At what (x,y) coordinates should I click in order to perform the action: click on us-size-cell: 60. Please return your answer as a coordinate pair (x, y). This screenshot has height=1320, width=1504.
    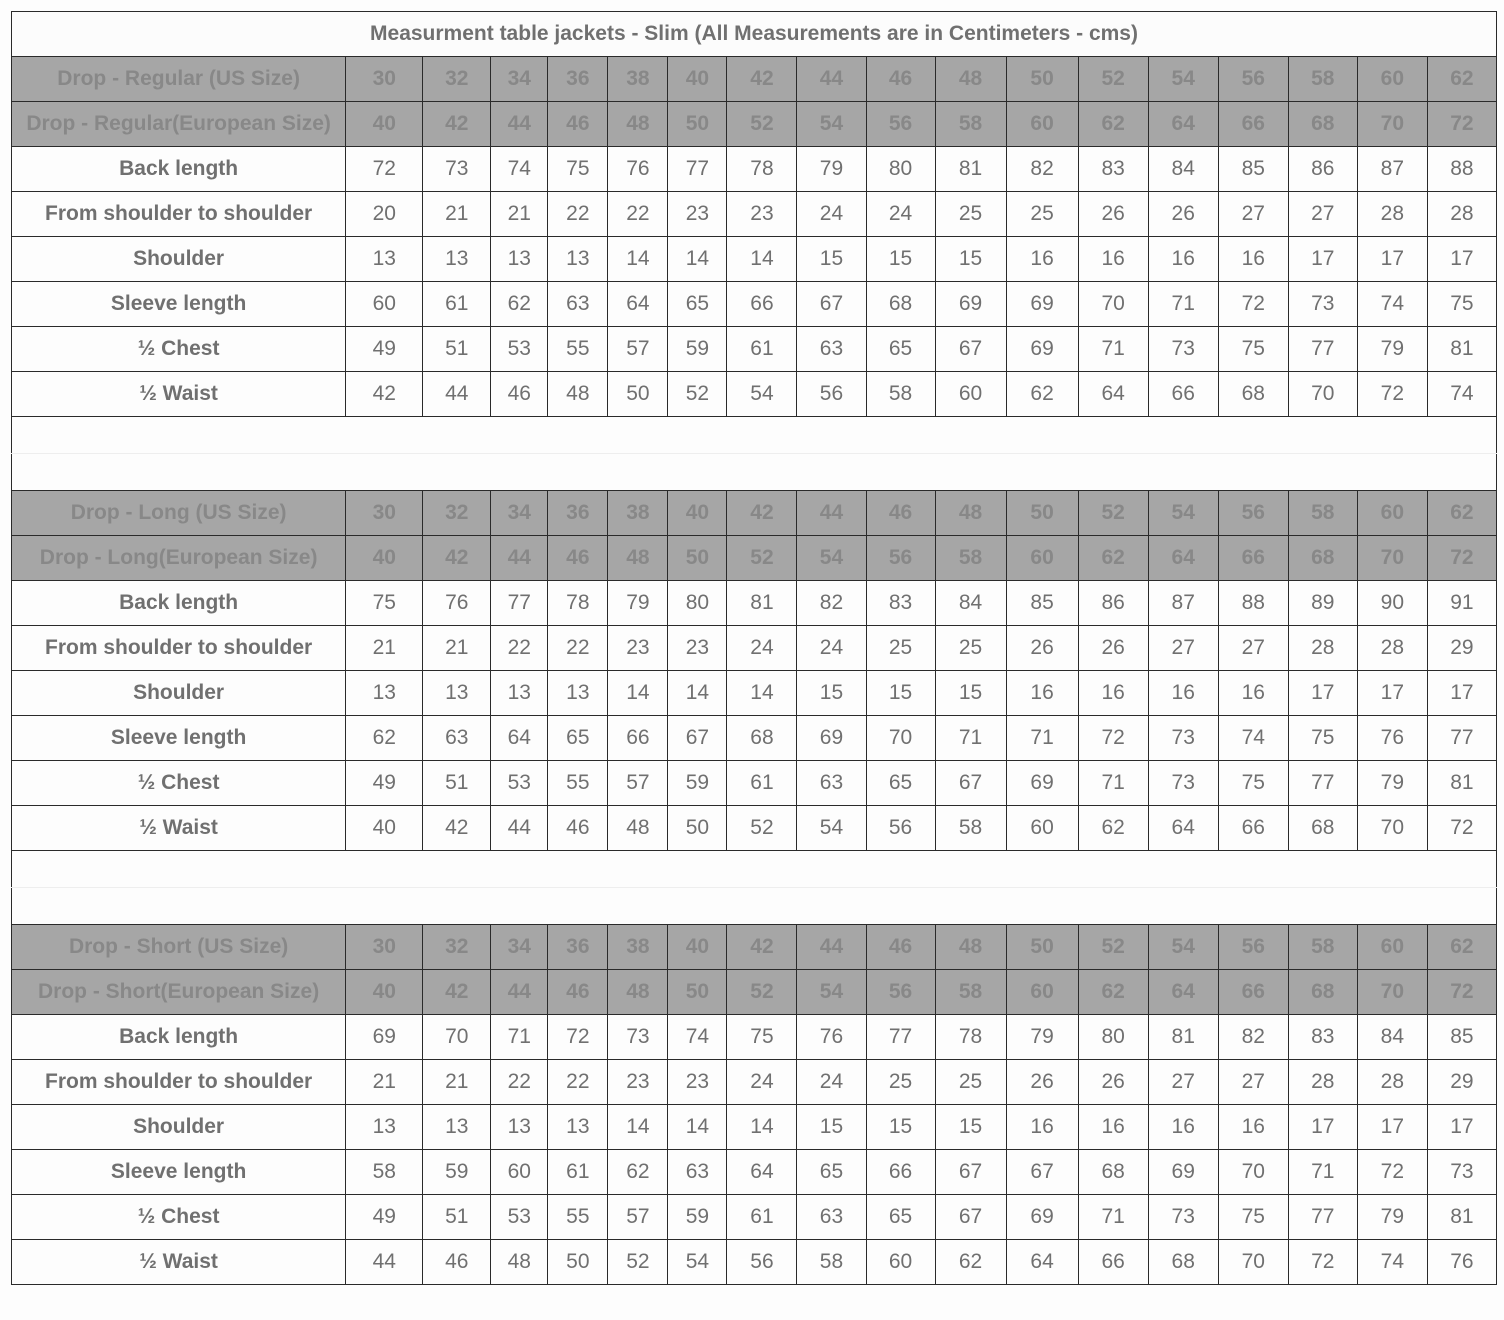
    Looking at the image, I should click on (1392, 947).